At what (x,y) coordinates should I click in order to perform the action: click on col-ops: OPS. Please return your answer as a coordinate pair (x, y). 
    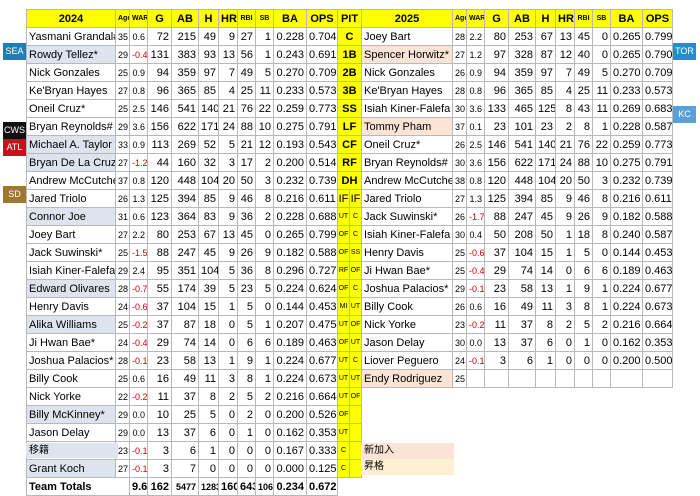
    Looking at the image, I should click on (657, 18).